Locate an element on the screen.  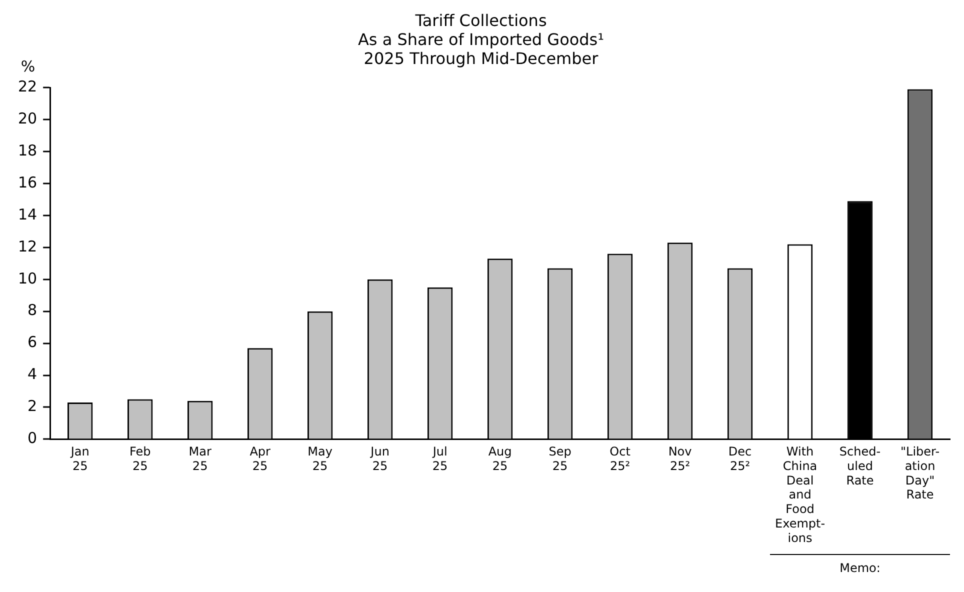
x-tick-label: Jan 25 is located at coordinates (80, 458).